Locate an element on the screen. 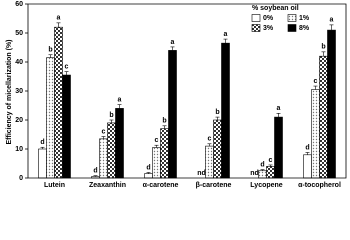 The image size is (350, 240). legend-label: 0% is located at coordinates (268, 18).